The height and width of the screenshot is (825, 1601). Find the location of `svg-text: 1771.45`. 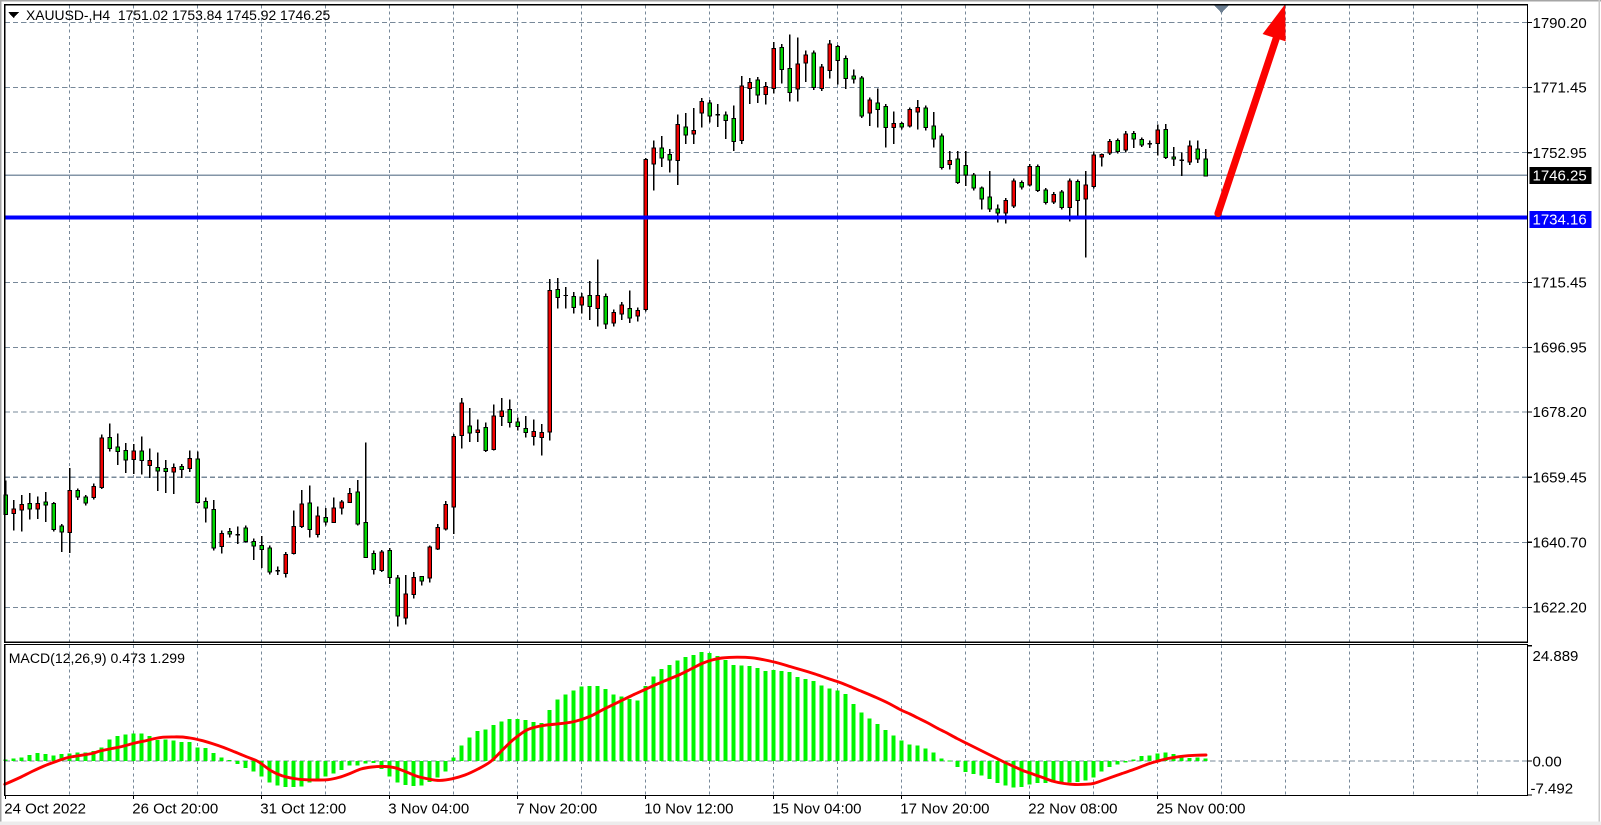

svg-text: 1771.45 is located at coordinates (1560, 88).